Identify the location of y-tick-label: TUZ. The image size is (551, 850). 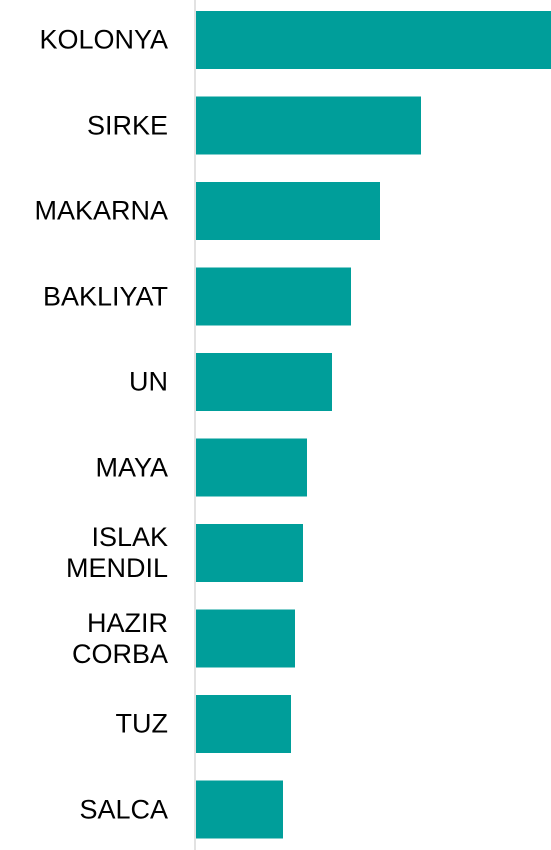
(141, 723).